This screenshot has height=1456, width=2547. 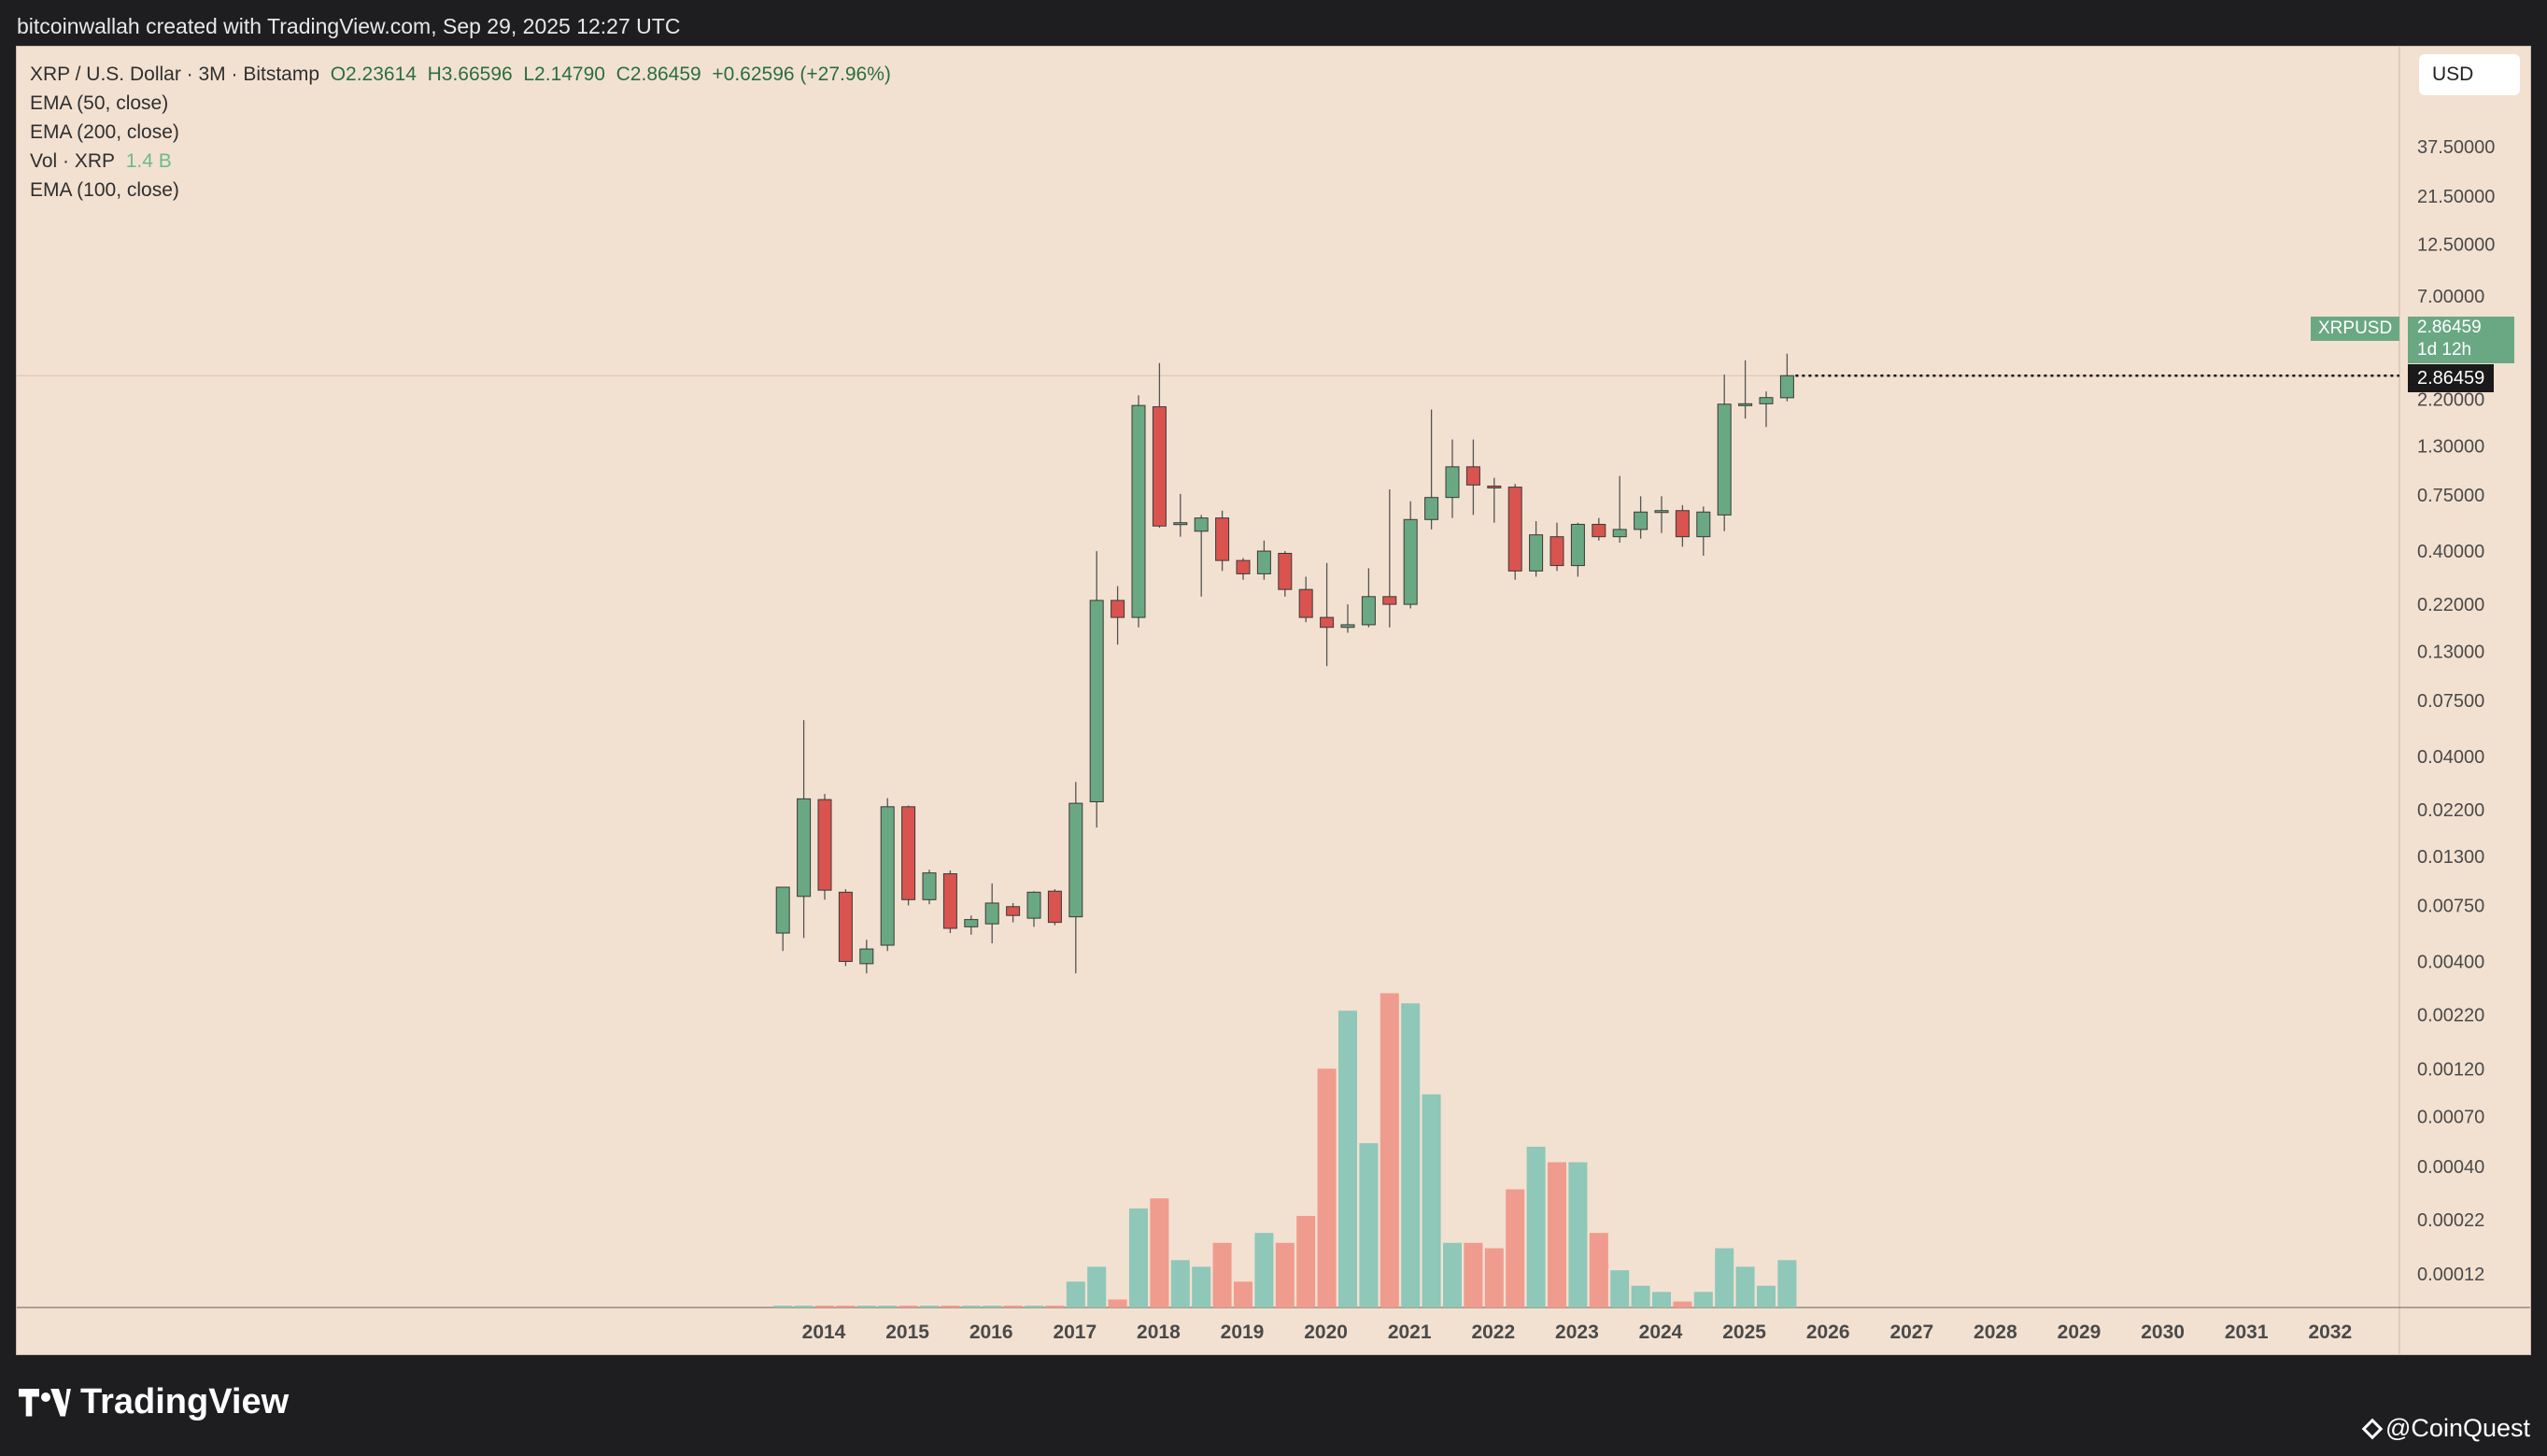 What do you see at coordinates (154, 1402) in the screenshot?
I see `tradingview-logo: TradingView` at bounding box center [154, 1402].